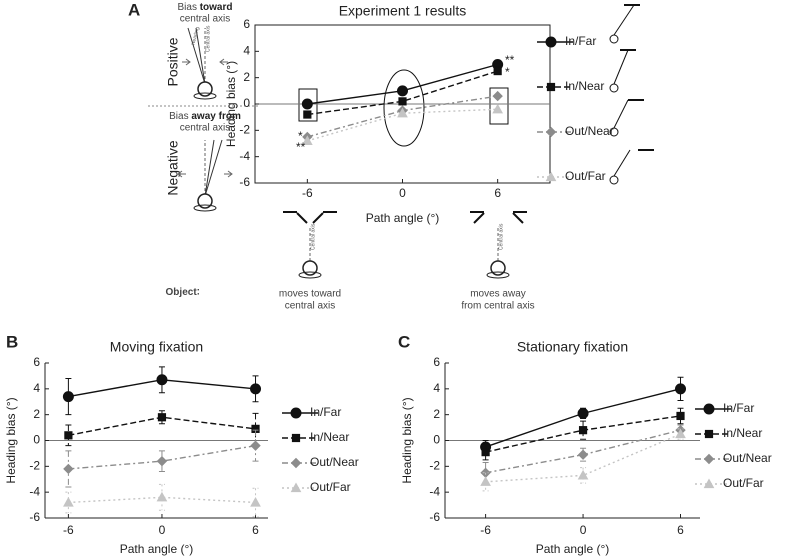  I want to click on legend-icons, so click(631, 94).